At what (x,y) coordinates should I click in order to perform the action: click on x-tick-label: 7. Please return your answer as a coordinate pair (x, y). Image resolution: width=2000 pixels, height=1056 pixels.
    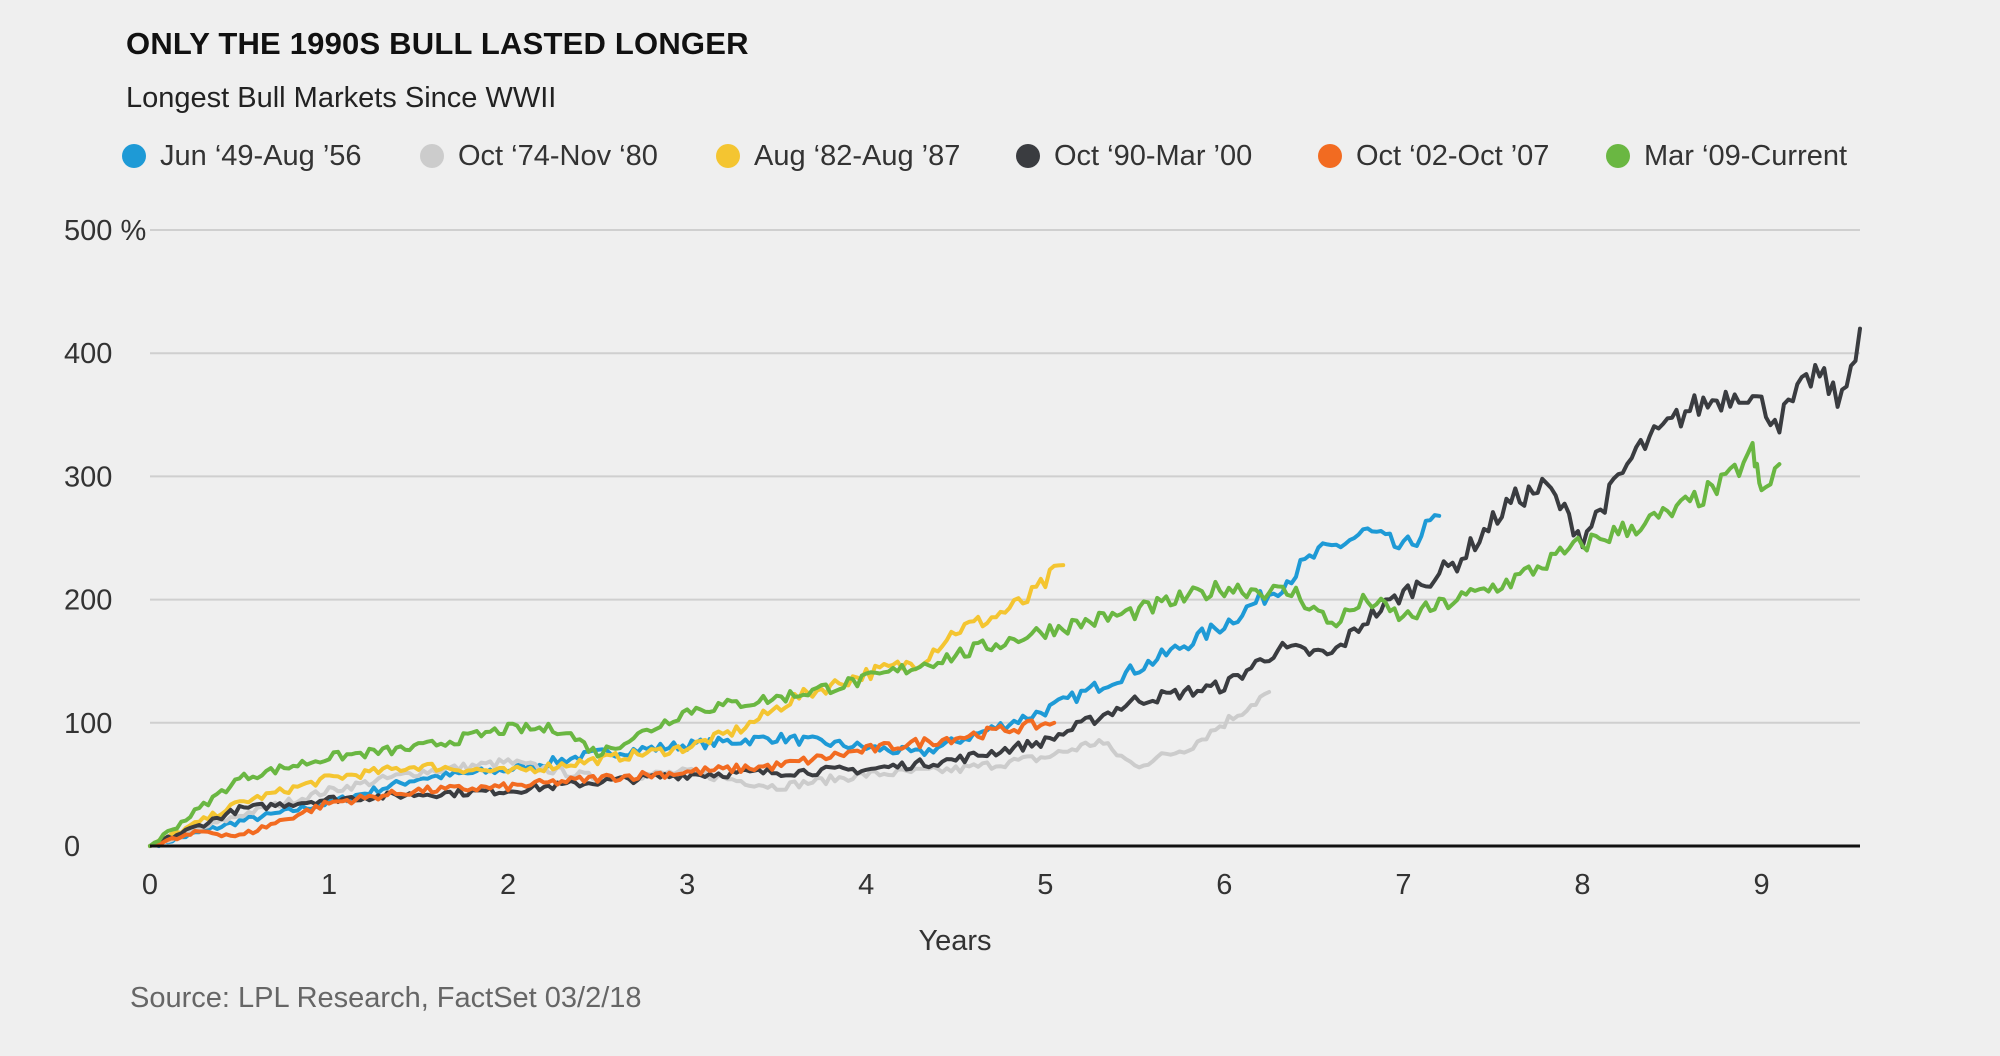
    Looking at the image, I should click on (1403, 885).